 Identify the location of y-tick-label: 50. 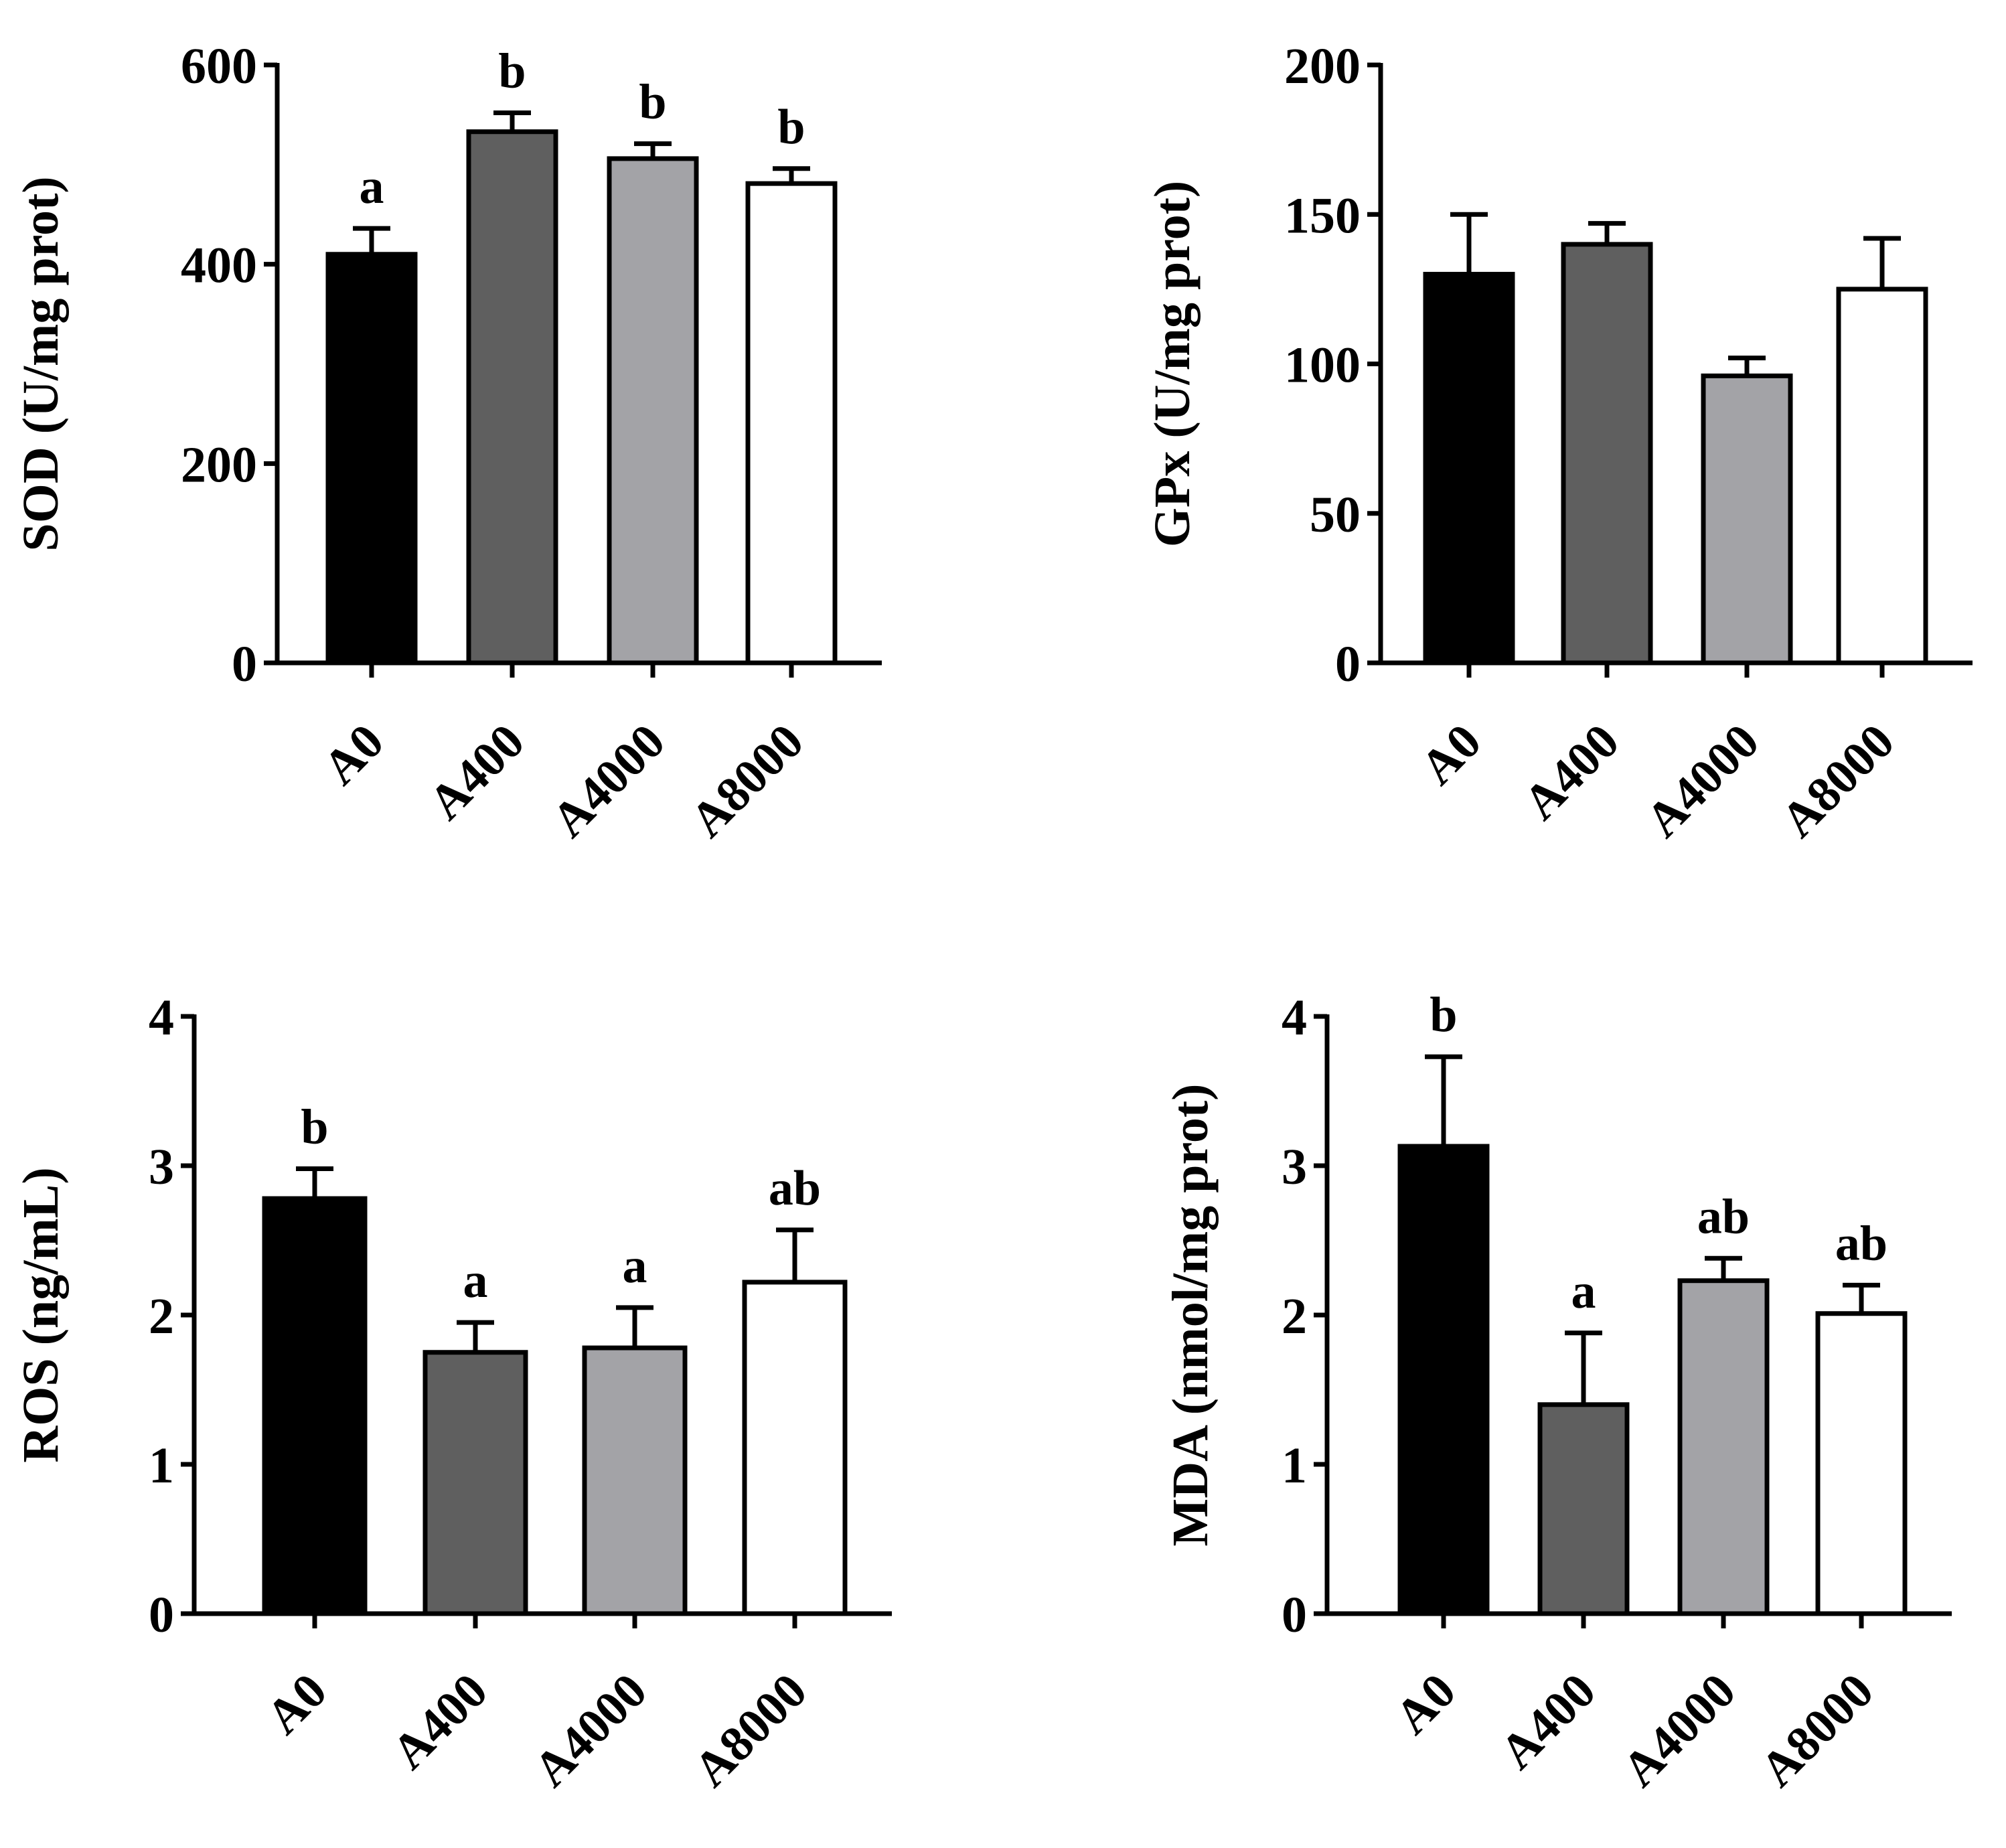
(1336, 515).